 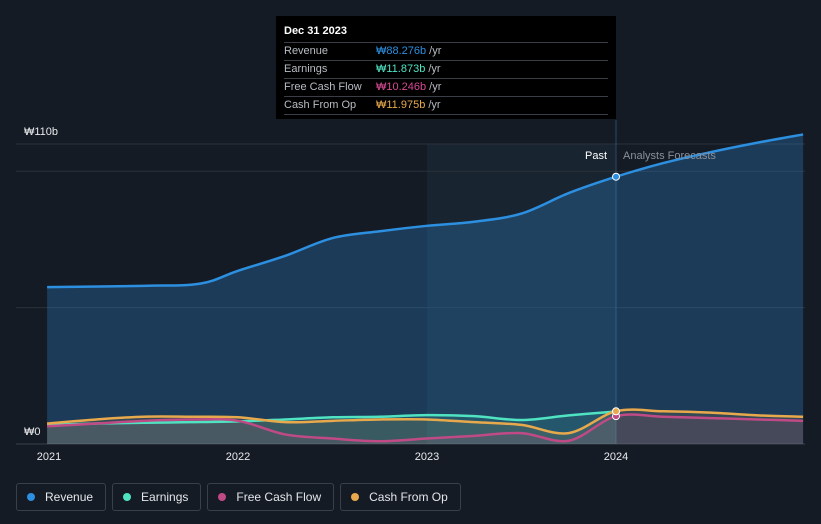 What do you see at coordinates (323, 87) in the screenshot?
I see `tooltip-label: Free Cash Flow` at bounding box center [323, 87].